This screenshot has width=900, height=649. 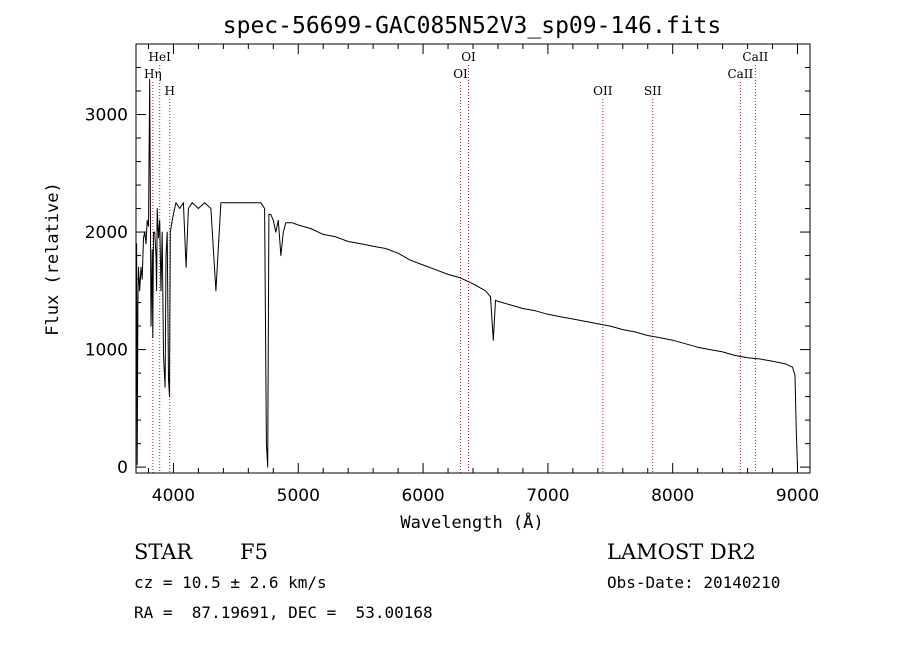 I want to click on chart-title: spec-56699-GAC085N52V3_sp09-146.fits, so click(x=472, y=26).